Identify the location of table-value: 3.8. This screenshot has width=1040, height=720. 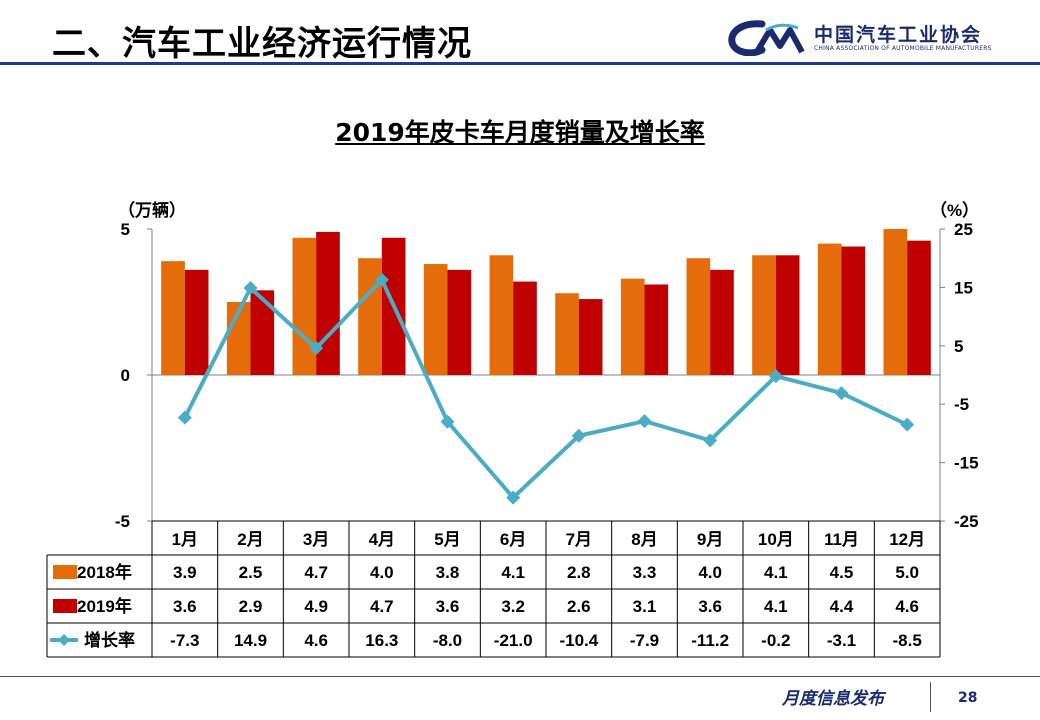
(448, 572).